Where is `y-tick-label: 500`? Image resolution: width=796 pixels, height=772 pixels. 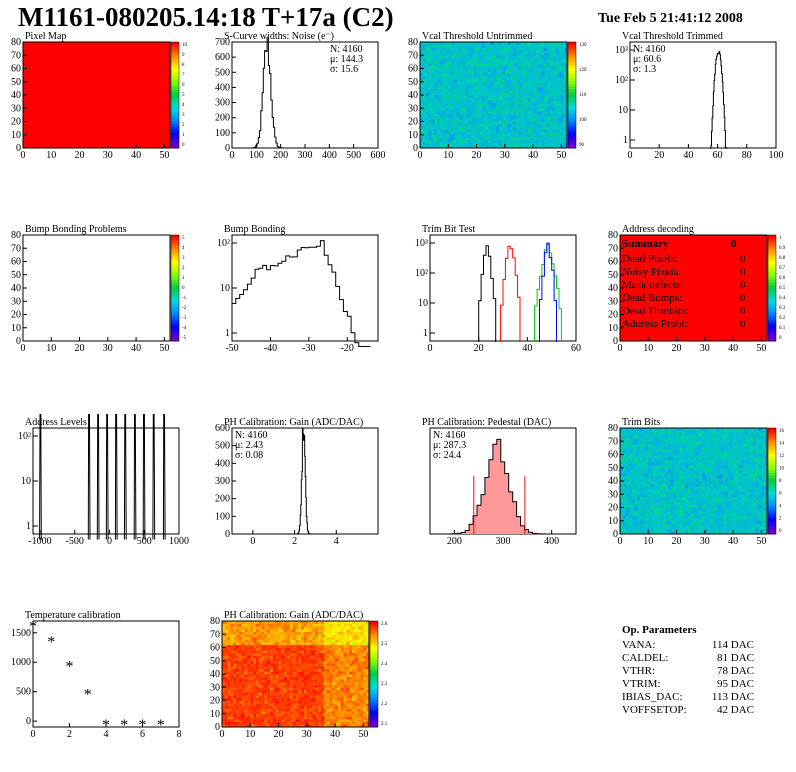
y-tick-label: 500 is located at coordinates (222, 446).